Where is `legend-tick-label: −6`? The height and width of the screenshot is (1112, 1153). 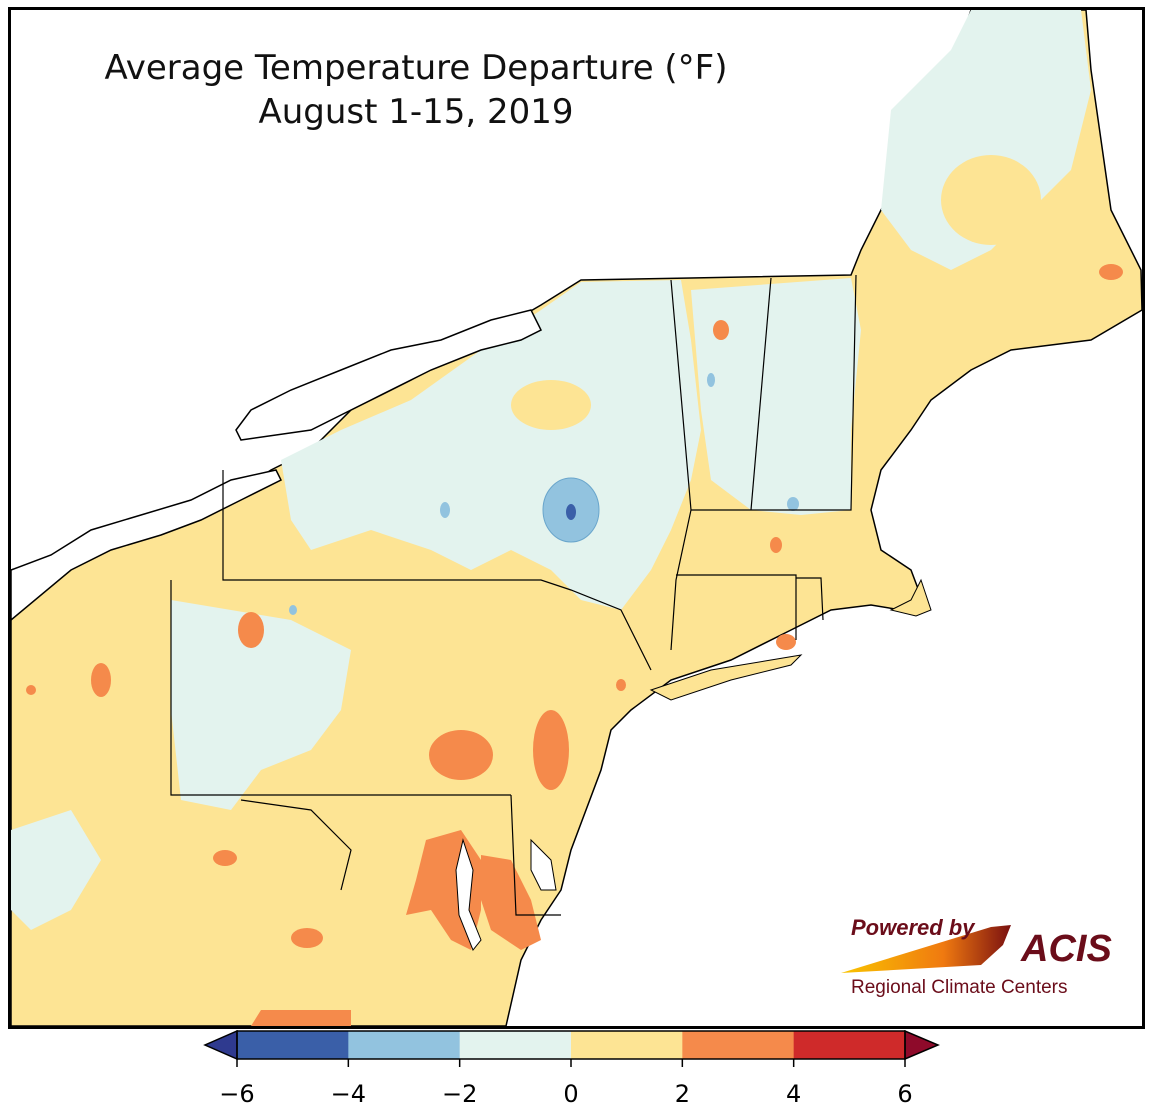 legend-tick-label: −6 is located at coordinates (236, 1094).